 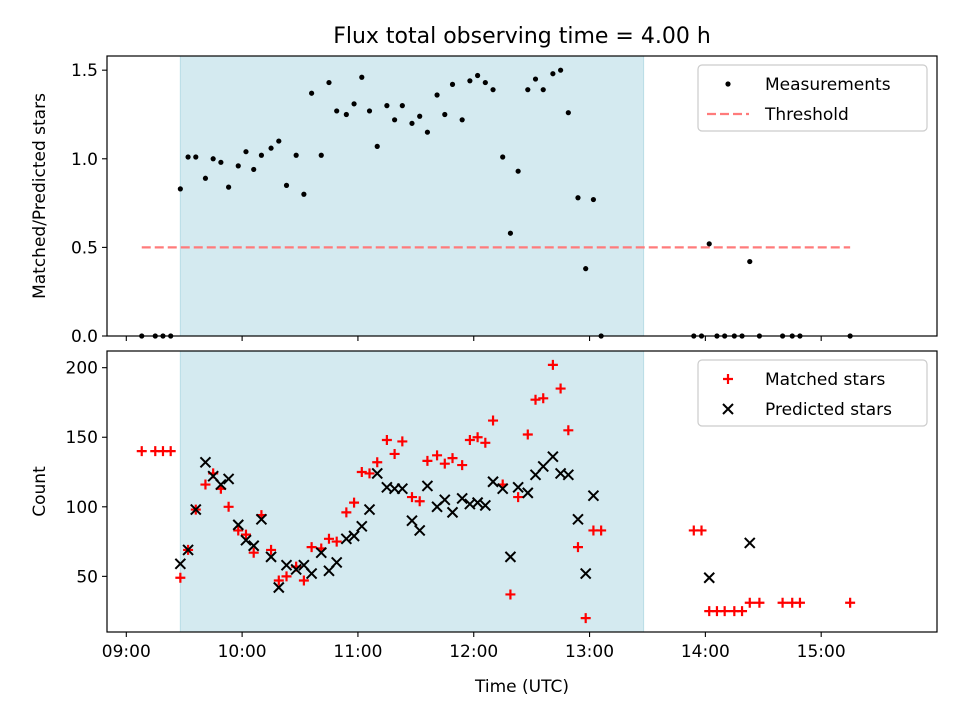 I want to click on legend-box, so click(x=812, y=393).